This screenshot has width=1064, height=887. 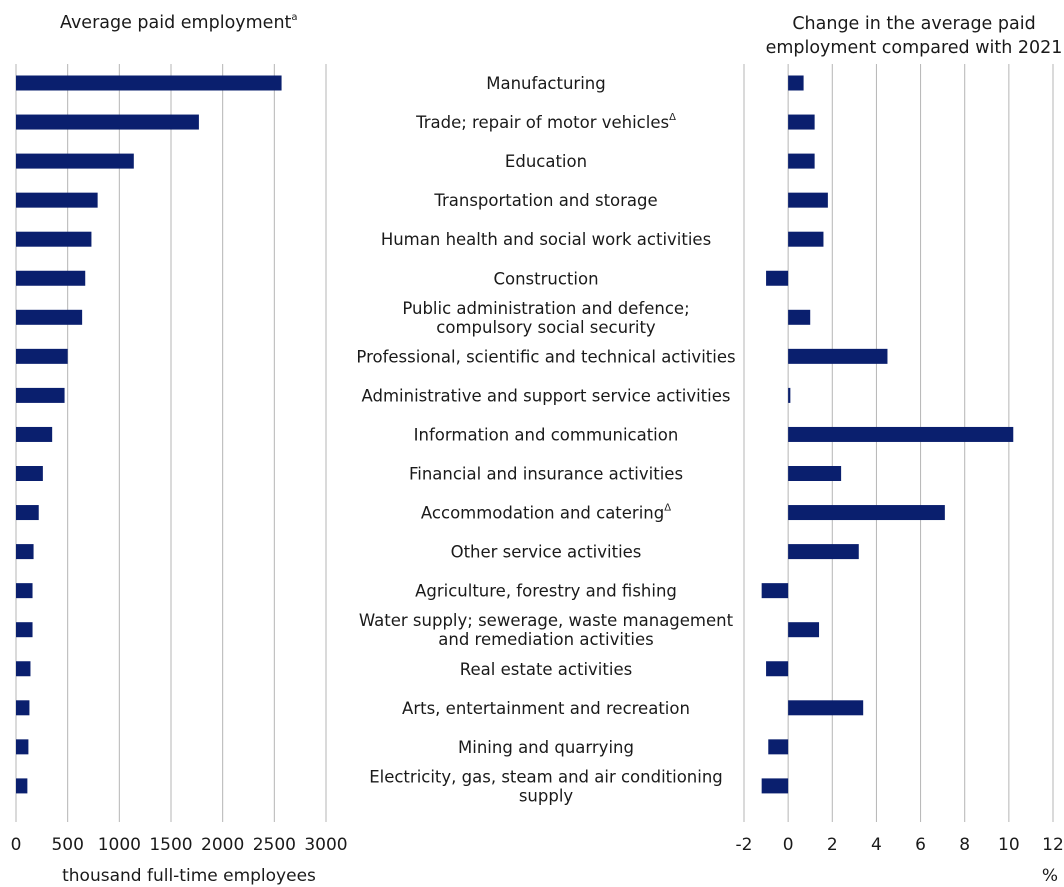 What do you see at coordinates (16, 845) in the screenshot?
I see `left-tick-label: 0` at bounding box center [16, 845].